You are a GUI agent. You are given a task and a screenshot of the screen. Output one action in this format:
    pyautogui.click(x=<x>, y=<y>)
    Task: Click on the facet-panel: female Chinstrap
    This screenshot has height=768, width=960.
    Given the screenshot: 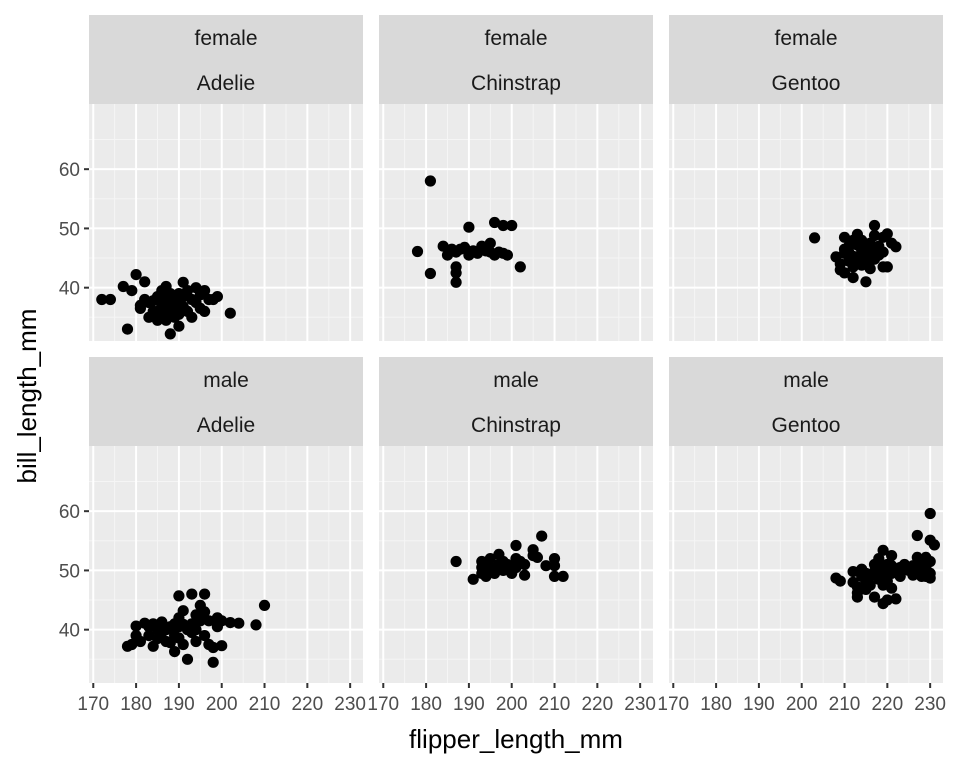 What is the action you would take?
    pyautogui.click(x=516, y=178)
    